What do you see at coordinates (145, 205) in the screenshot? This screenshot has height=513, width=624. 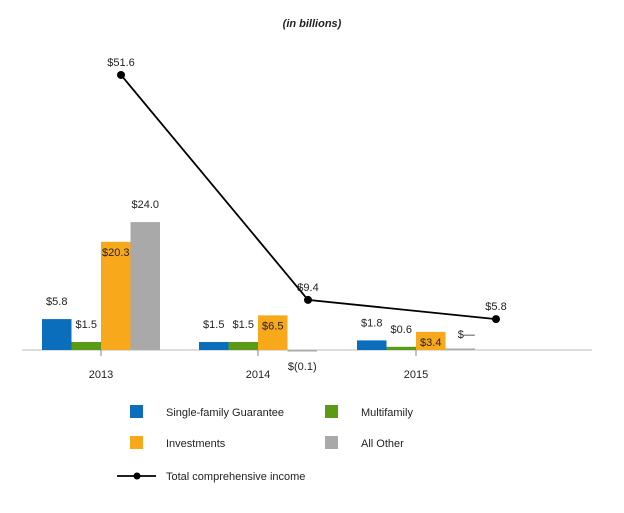 I see `data-label: $24.0` at bounding box center [145, 205].